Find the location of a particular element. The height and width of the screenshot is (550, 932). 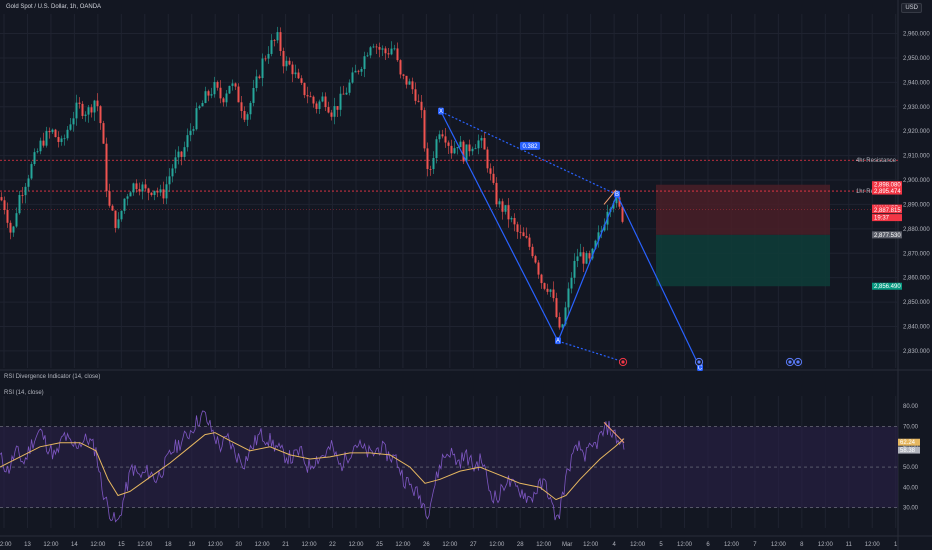

price-axis-label: 2,840.000 is located at coordinates (916, 327).